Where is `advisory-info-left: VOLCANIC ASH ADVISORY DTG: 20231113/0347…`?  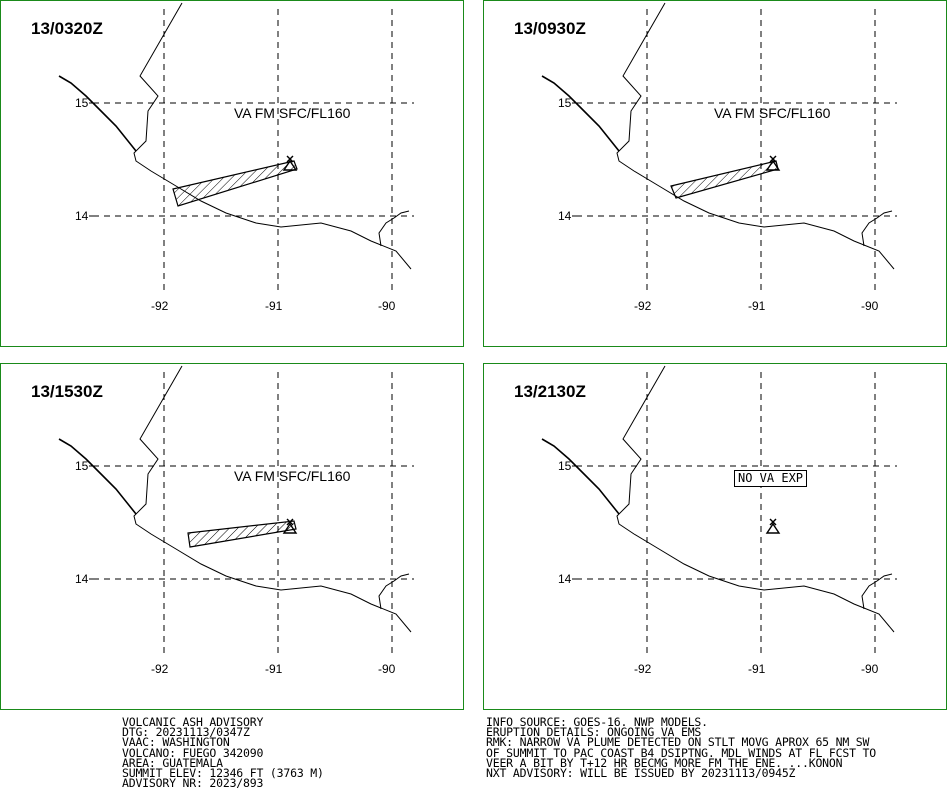 advisory-info-left: VOLCANIC ASH ADVISORY DTG: 20231113/0347… is located at coordinates (223, 753).